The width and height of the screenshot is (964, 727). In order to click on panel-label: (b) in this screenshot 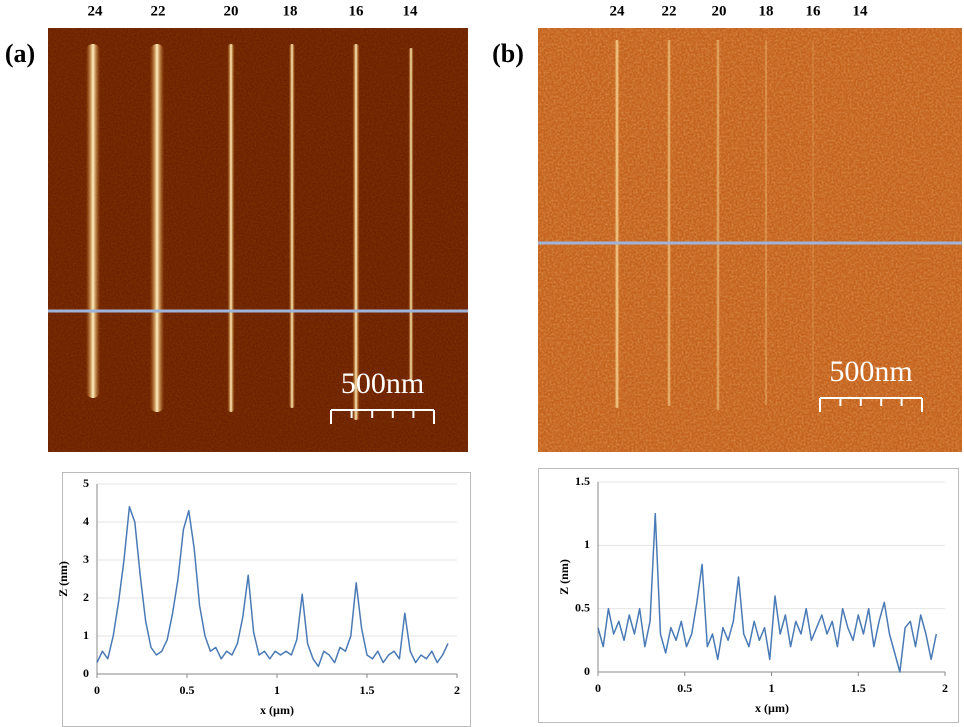, I will do `click(508, 53)`.